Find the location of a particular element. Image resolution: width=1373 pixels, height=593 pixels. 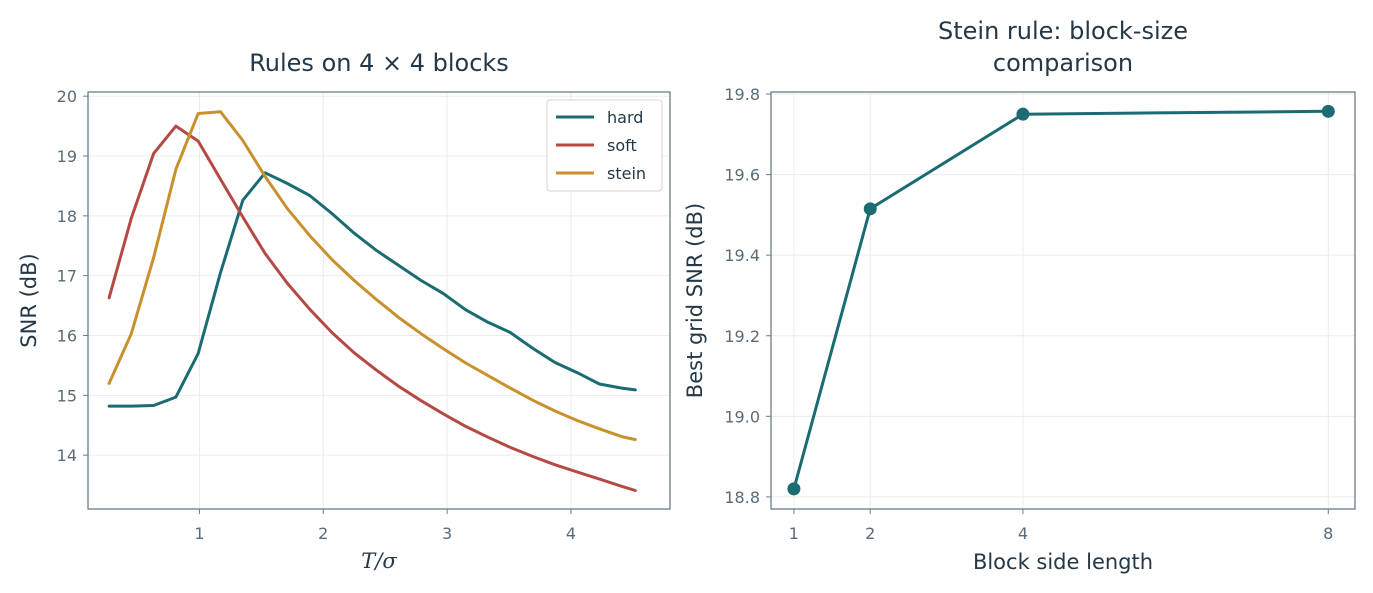

y-tick-label: 16 is located at coordinates (67, 335).